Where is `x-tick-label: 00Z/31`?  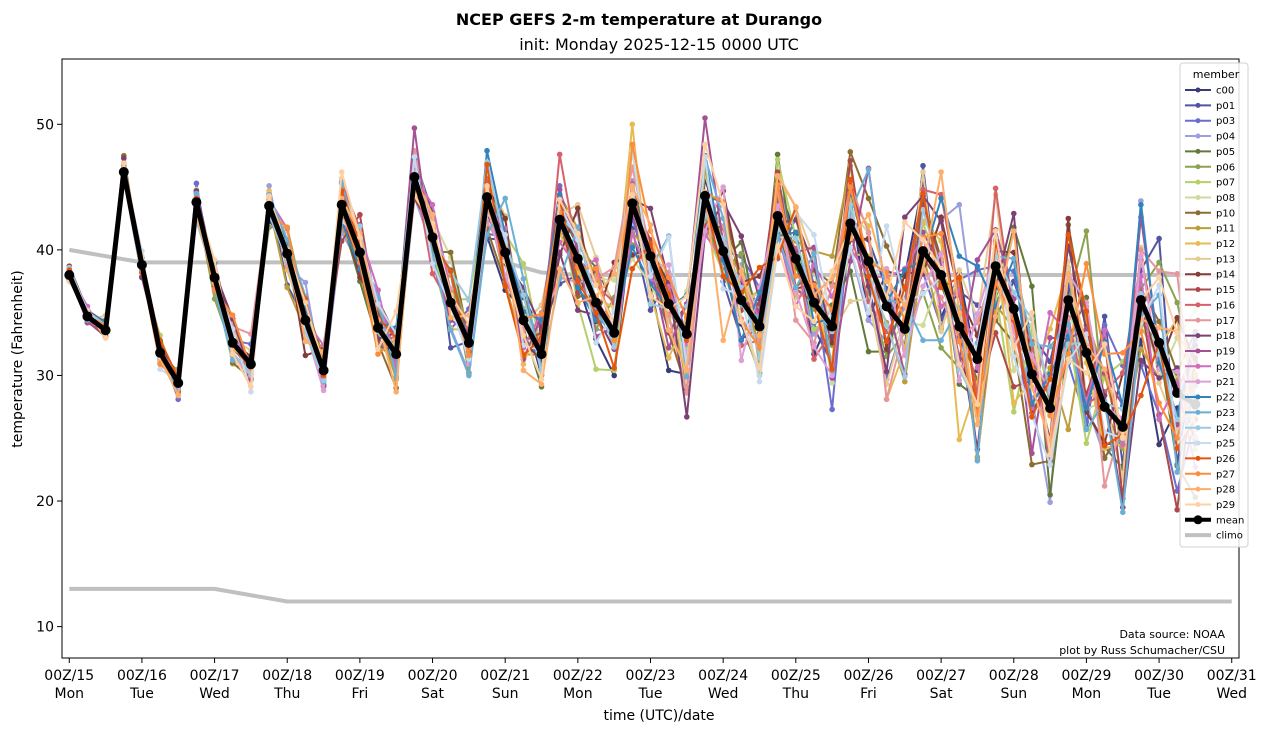
x-tick-label: 00Z/31 is located at coordinates (1232, 676).